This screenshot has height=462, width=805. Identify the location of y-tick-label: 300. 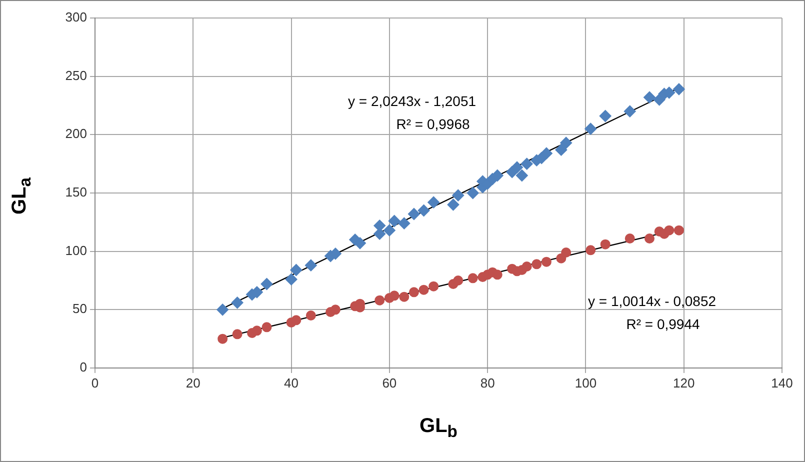
(76, 17).